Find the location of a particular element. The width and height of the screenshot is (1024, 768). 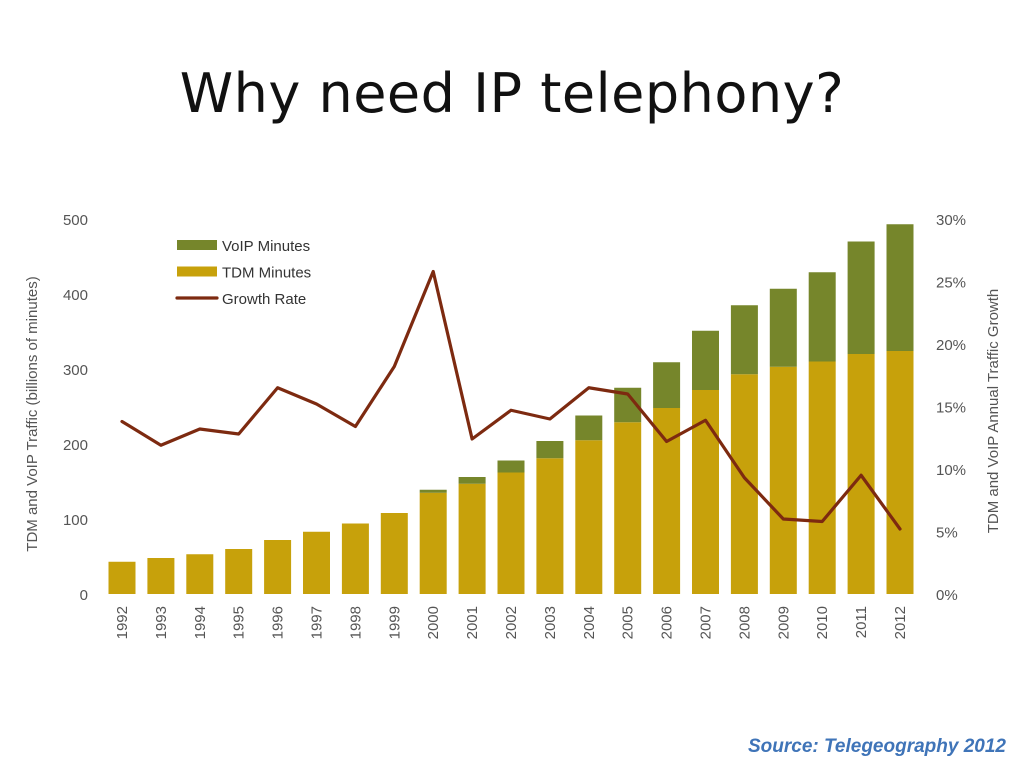

bar-tdm-1997 is located at coordinates (316, 562).